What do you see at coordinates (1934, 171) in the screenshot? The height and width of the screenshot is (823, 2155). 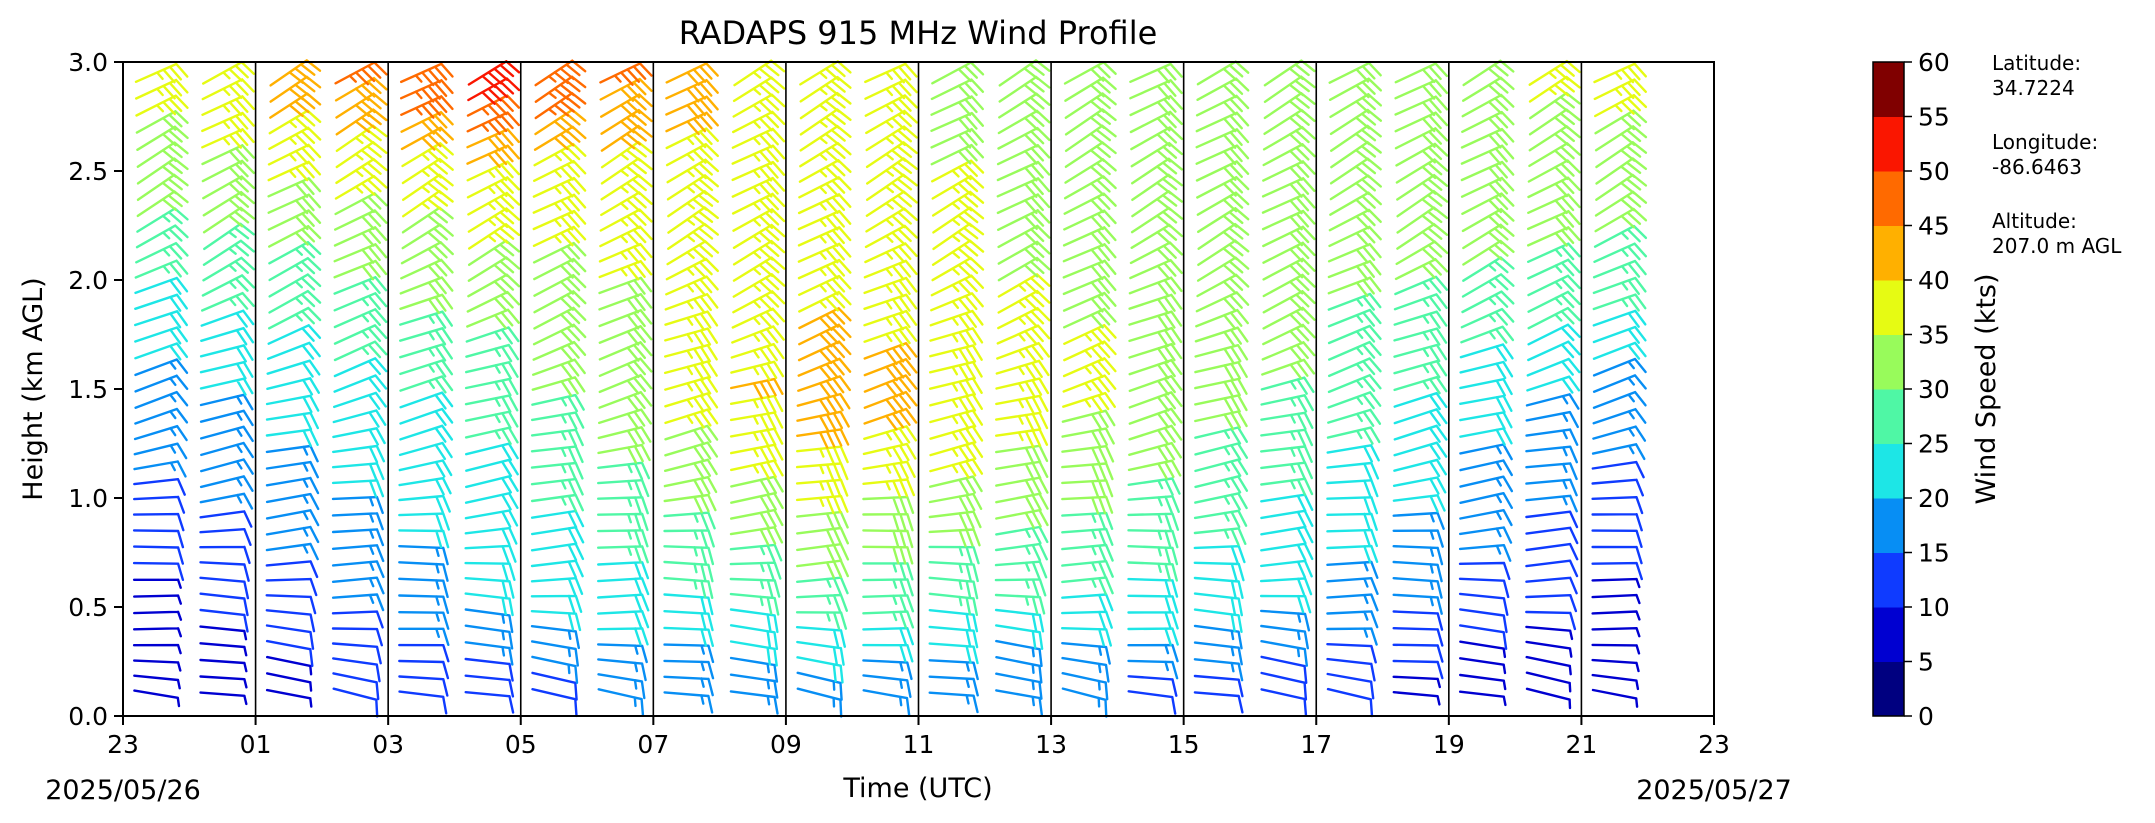 I see `colorbar-tick-label: 50` at bounding box center [1934, 171].